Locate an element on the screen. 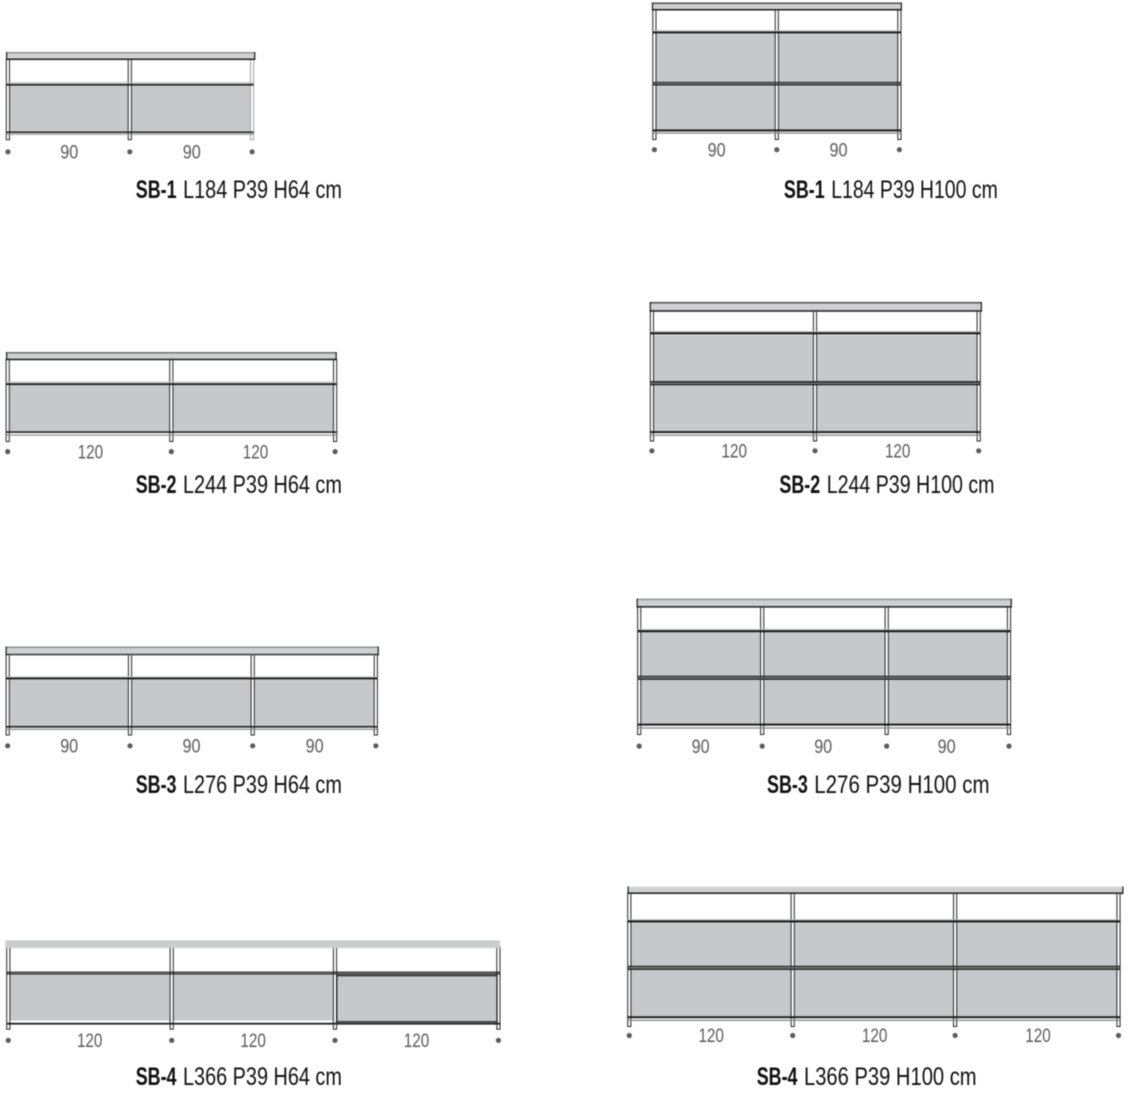 This screenshot has height=1099, width=1130. svg-text: L244 P39 H100 cm is located at coordinates (911, 485).